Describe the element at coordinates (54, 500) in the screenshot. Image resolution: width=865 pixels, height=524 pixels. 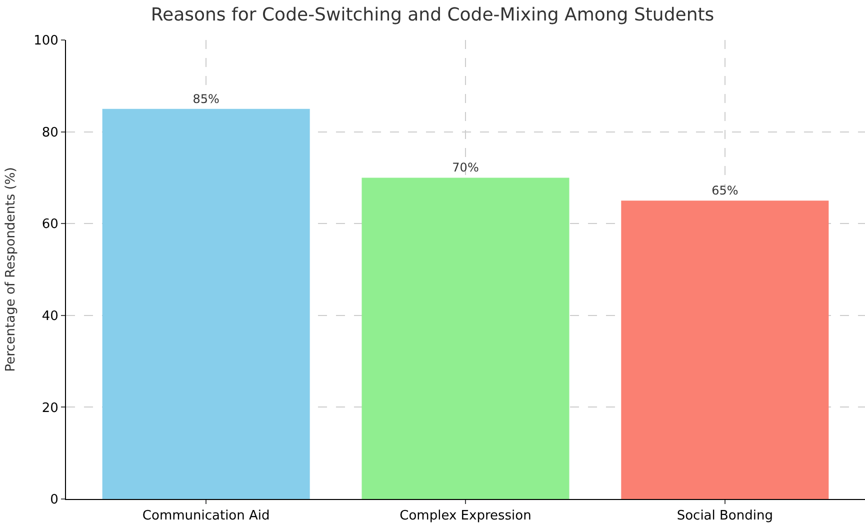
I see `y-tick-label: 0` at that location.